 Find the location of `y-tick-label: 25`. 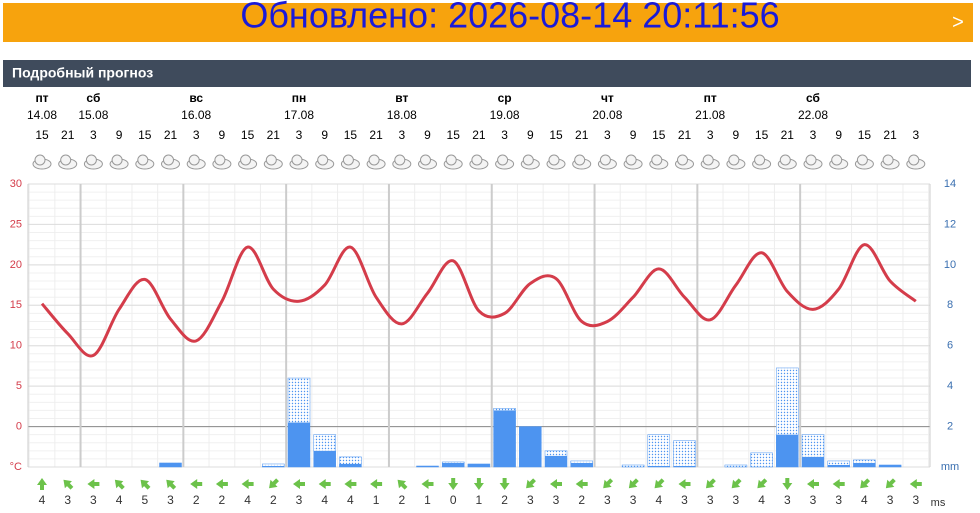

y-tick-label: 25 is located at coordinates (16, 224).